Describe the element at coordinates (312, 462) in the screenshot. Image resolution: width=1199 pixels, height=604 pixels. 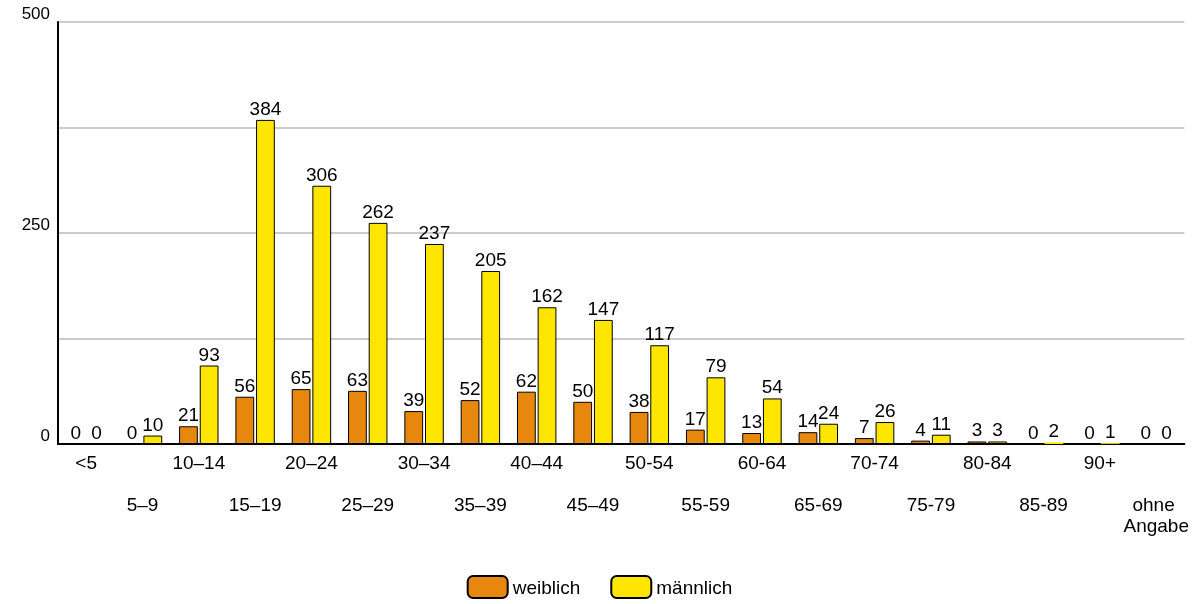
I see `x-tick-label: 20–24` at that location.